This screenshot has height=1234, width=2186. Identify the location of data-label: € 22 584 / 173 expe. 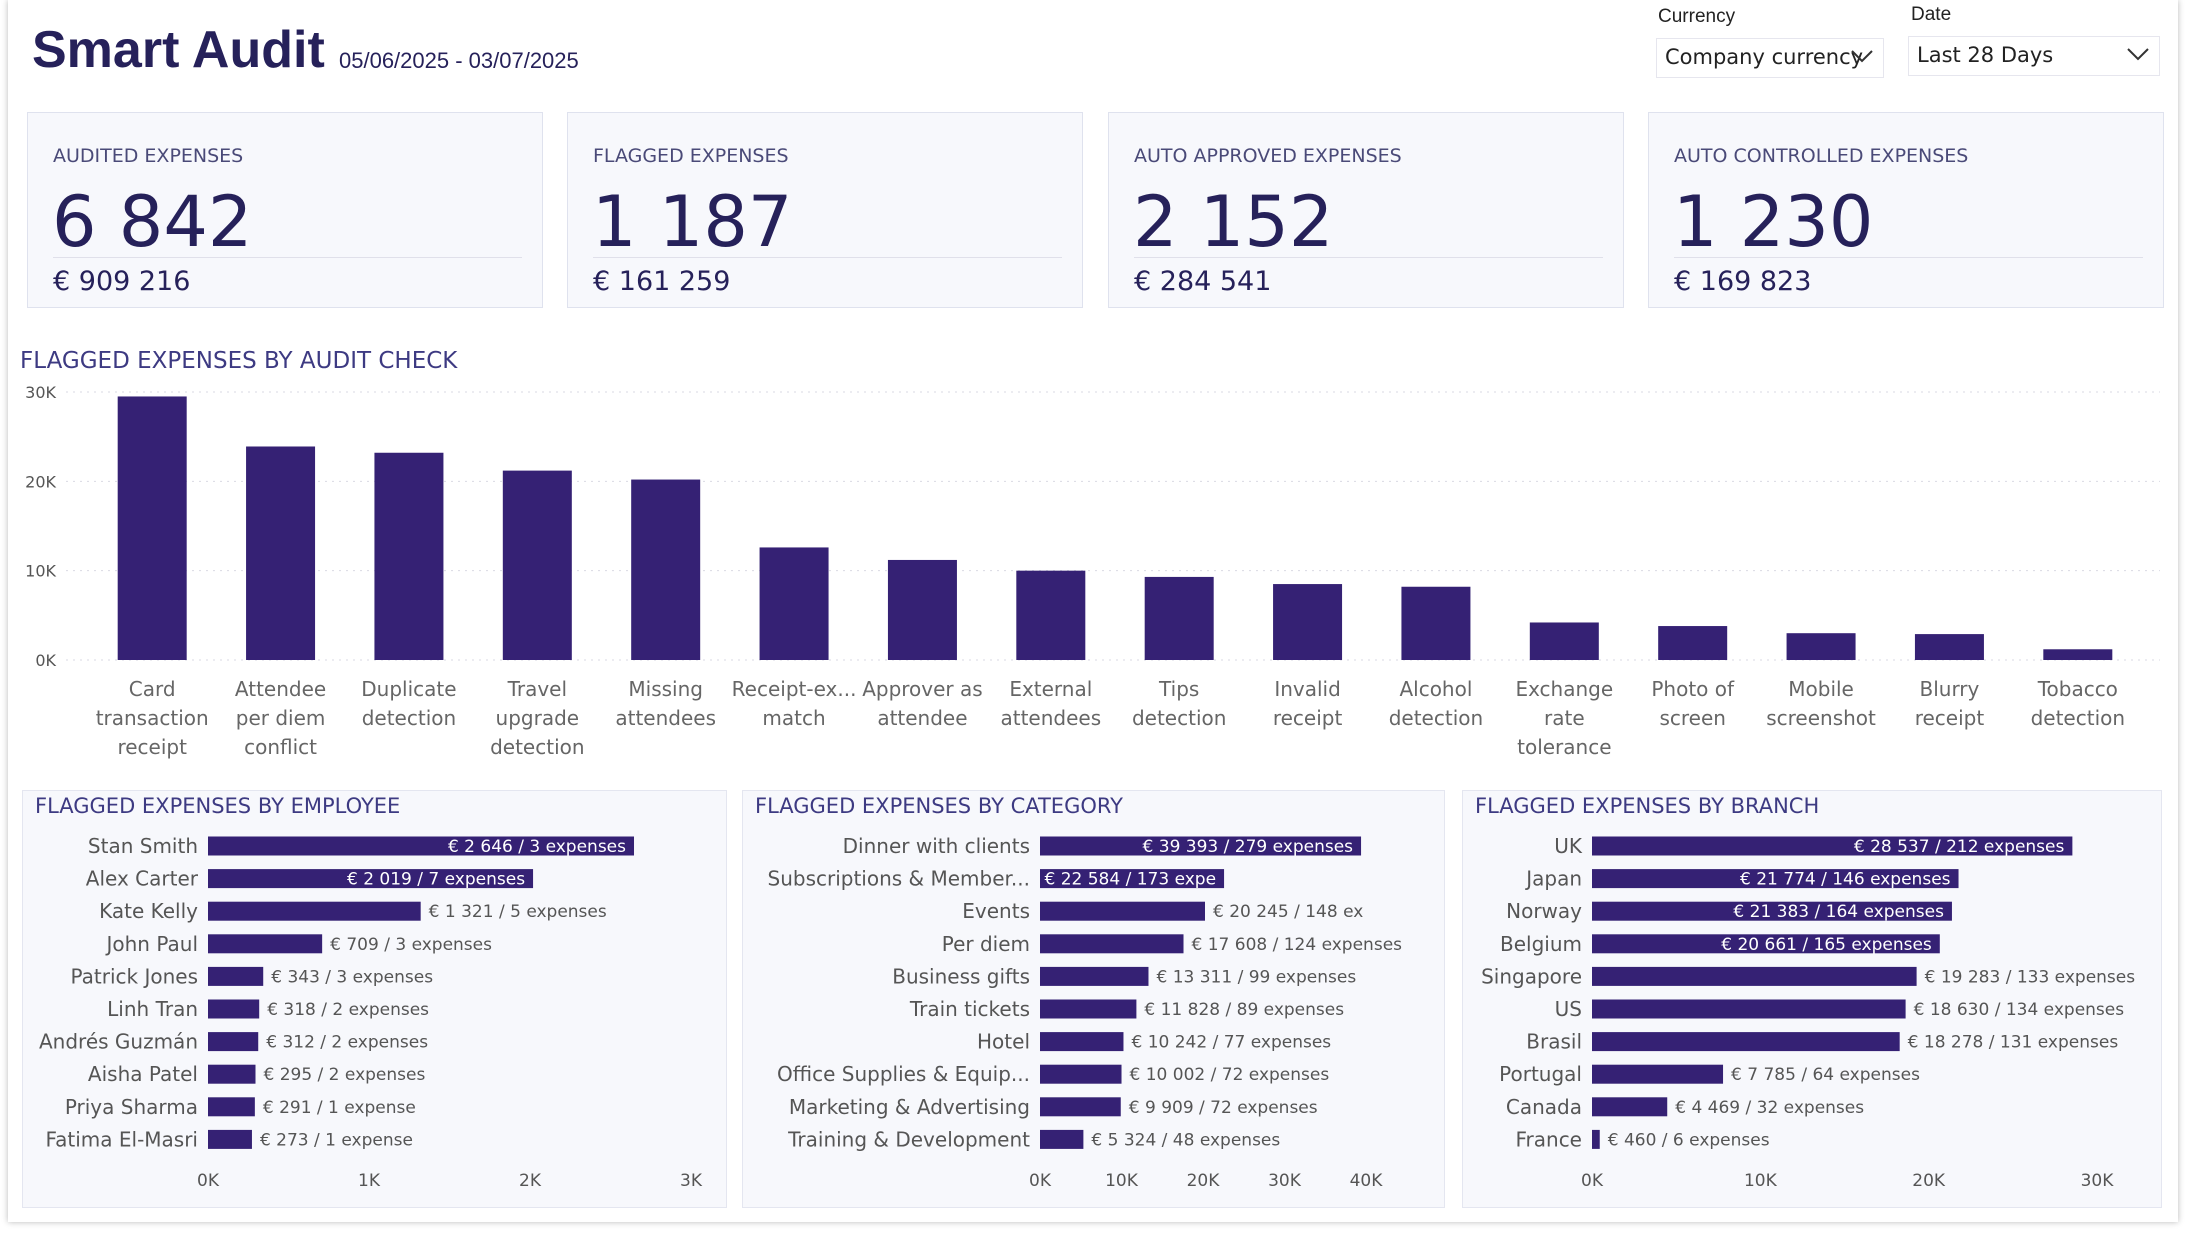
(1130, 880).